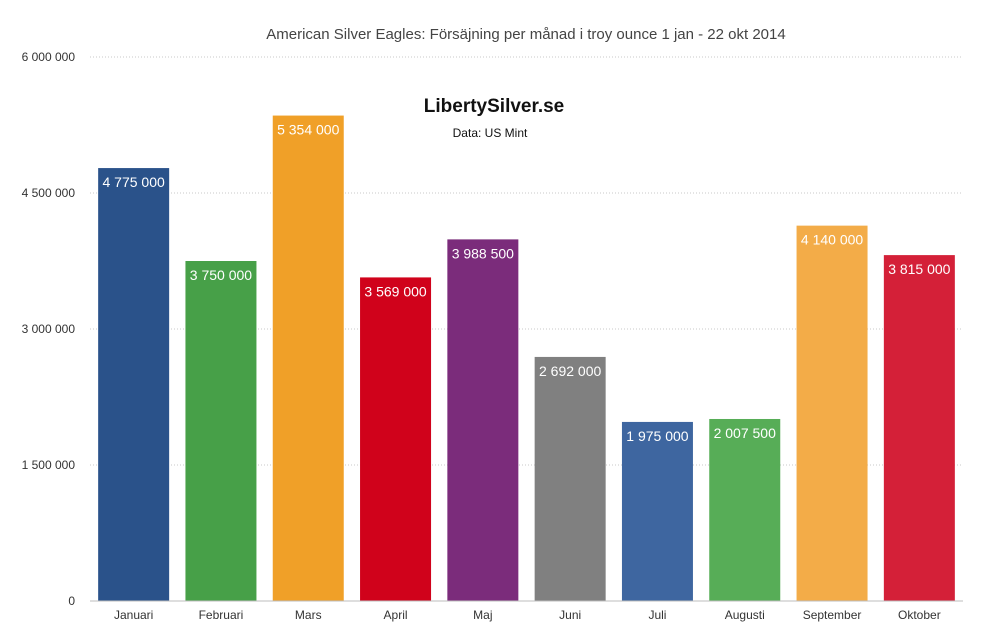  I want to click on y-tick-label: 0, so click(71, 601).